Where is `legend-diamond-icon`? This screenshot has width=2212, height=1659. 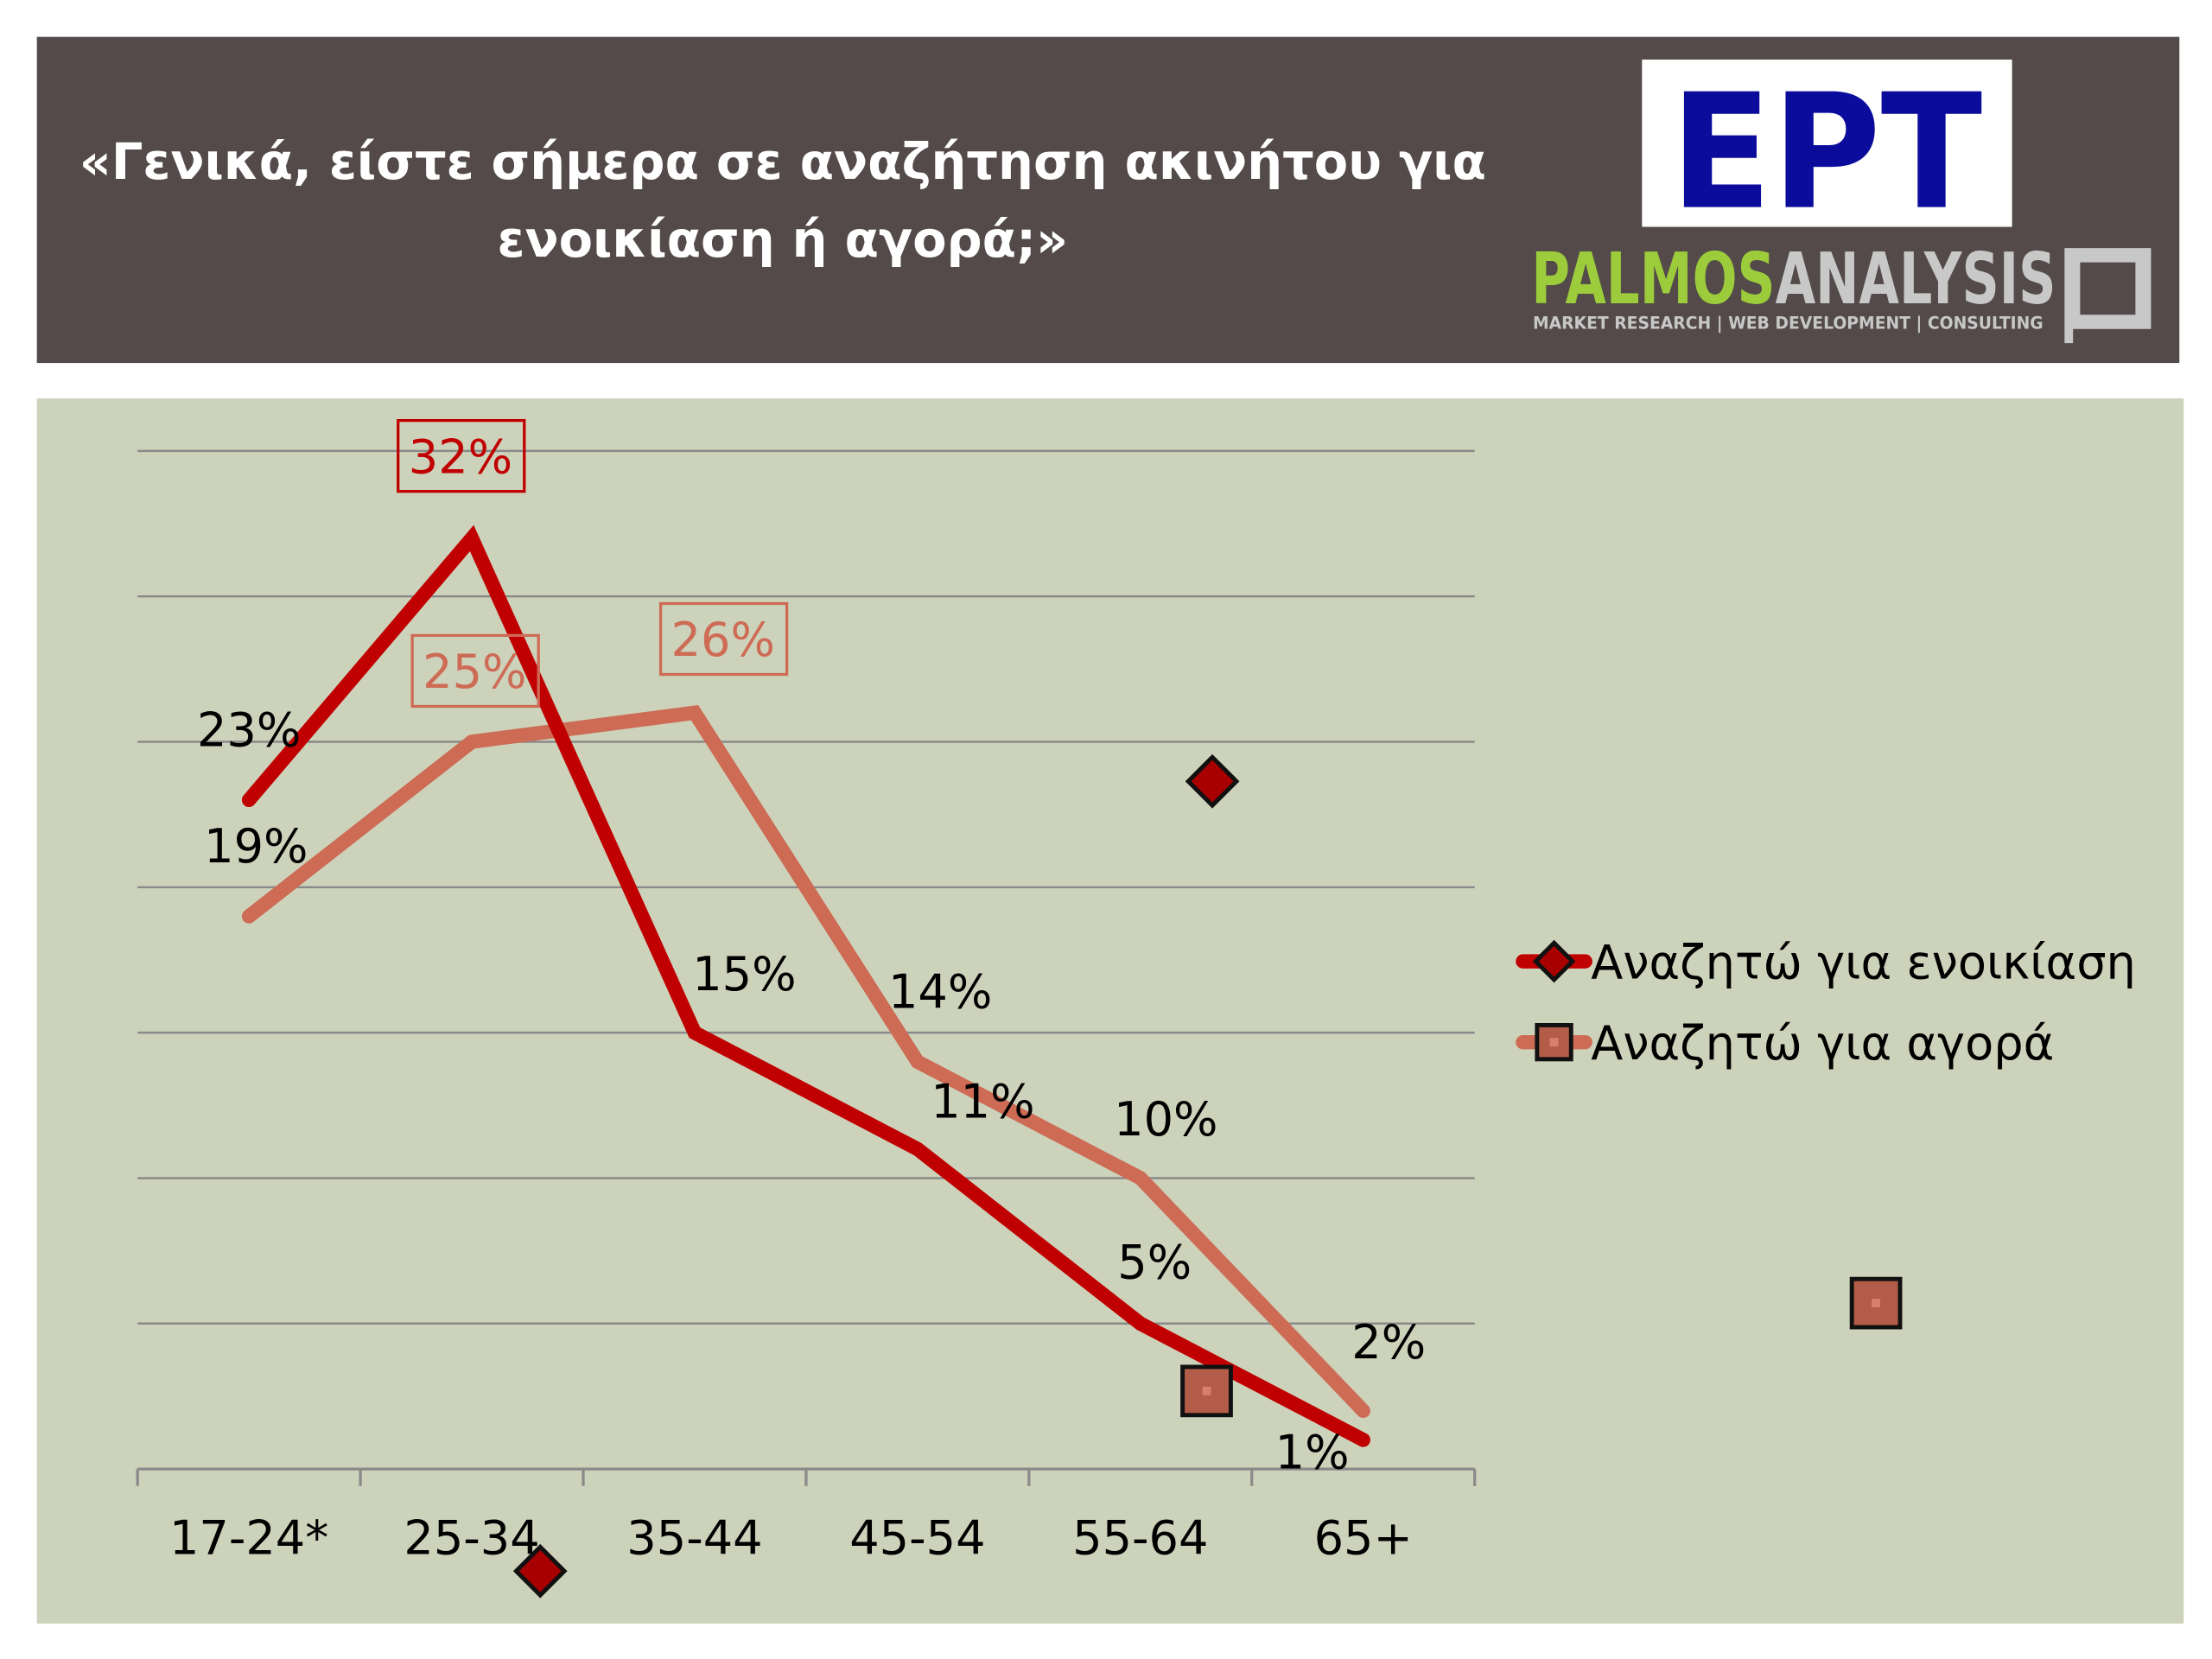
legend-diamond-icon is located at coordinates (1554, 961).